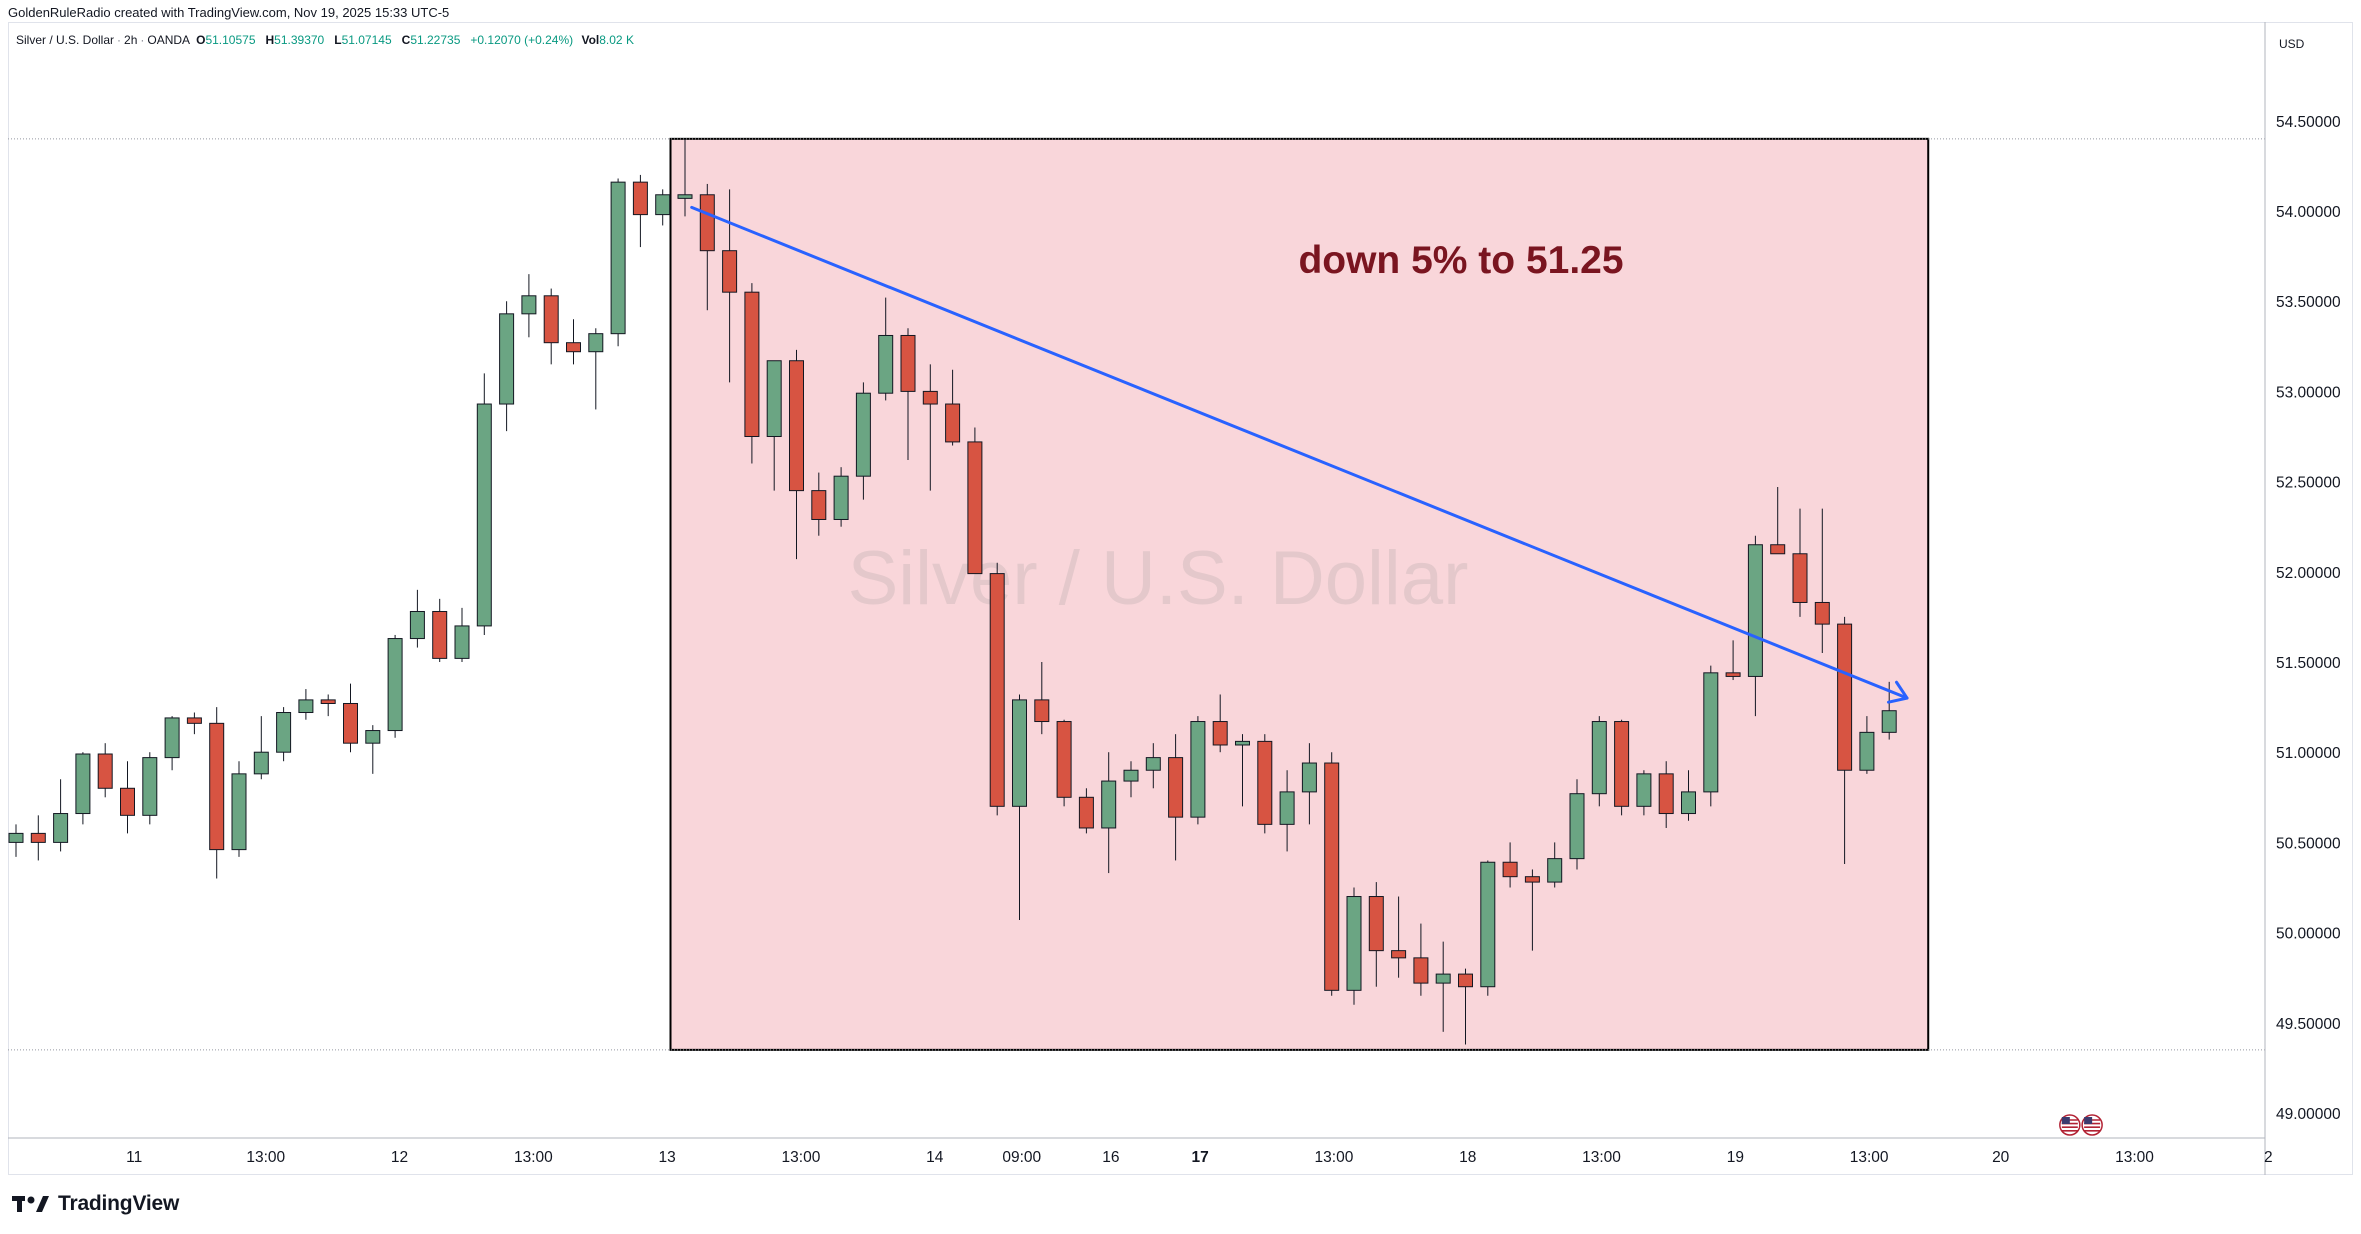 Image resolution: width=2361 pixels, height=1234 pixels. What do you see at coordinates (522, 40) in the screenshot?
I see `legend-change: +0.12070 (+0.24%)` at bounding box center [522, 40].